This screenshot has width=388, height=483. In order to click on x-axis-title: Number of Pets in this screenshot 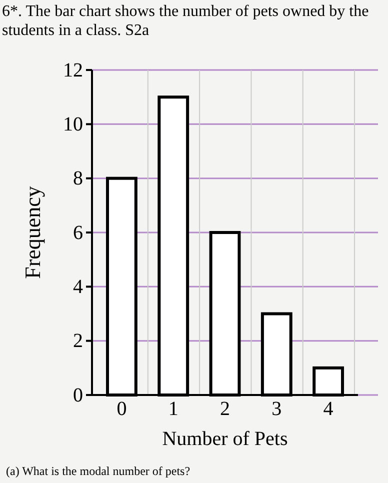, I will do `click(225, 439)`.